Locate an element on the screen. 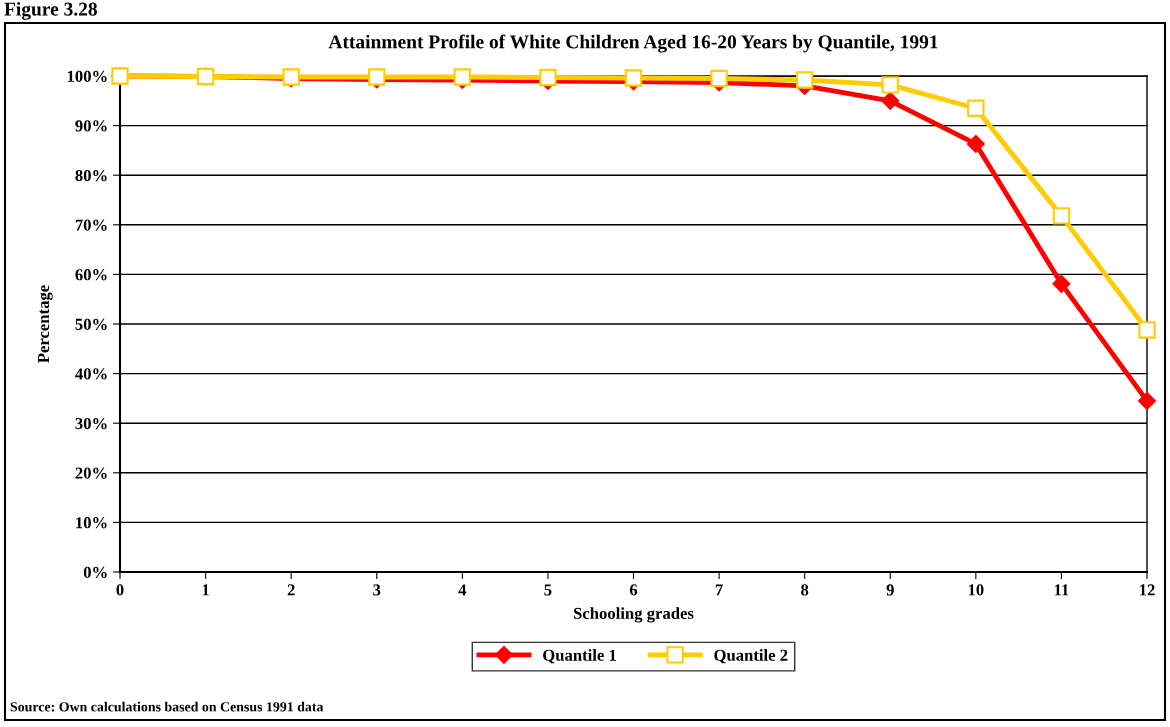 The width and height of the screenshot is (1170, 727). x-tick-label: 7 is located at coordinates (719, 590).